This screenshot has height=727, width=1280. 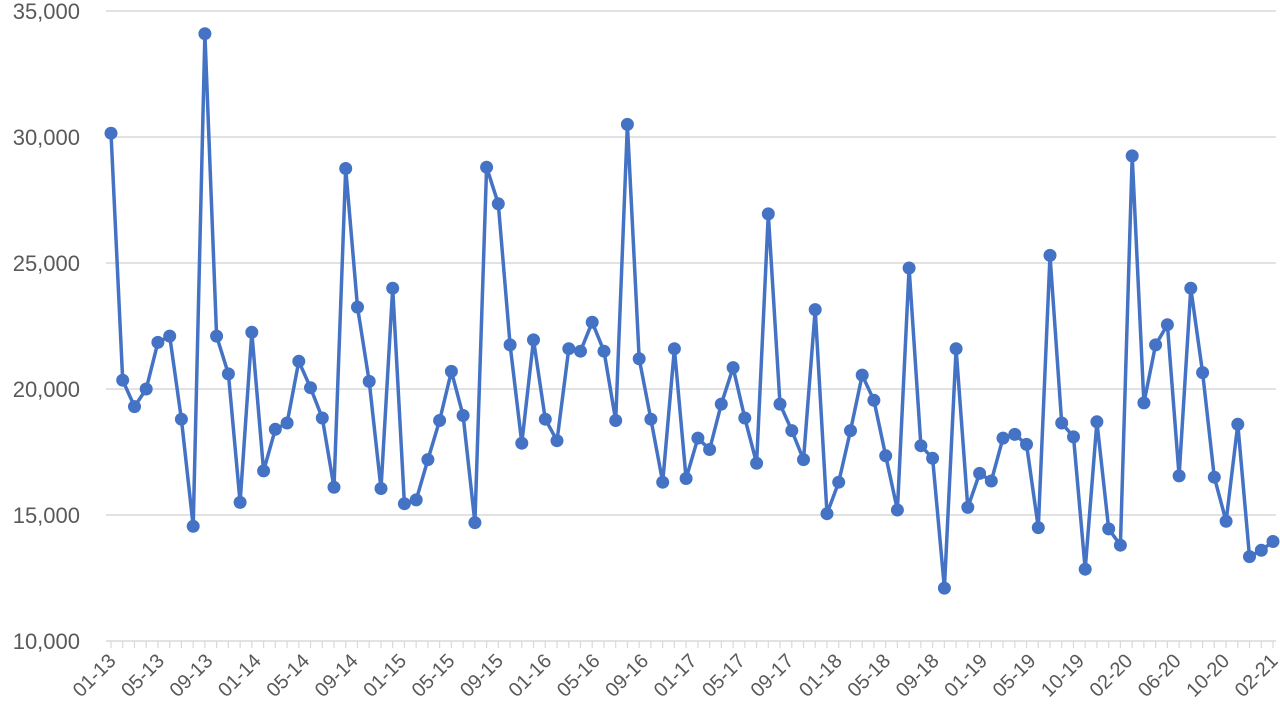 I want to click on y-tick-label: 10,000, so click(x=46, y=641).